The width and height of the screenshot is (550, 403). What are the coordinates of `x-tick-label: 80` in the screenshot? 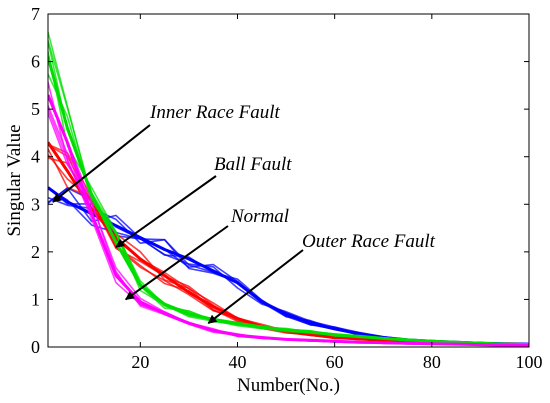 It's located at (432, 362).